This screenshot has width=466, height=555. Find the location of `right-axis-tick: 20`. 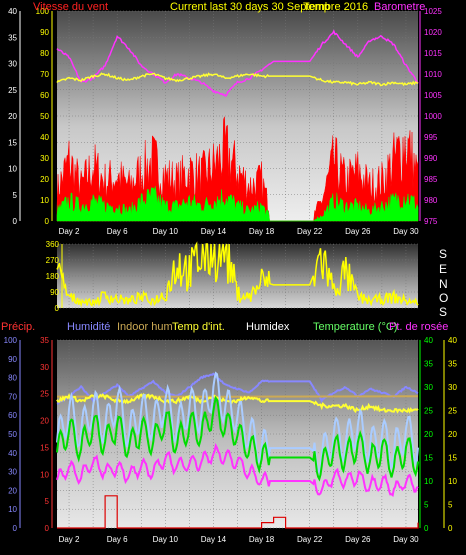

right-axis-tick: 20 is located at coordinates (428, 434).